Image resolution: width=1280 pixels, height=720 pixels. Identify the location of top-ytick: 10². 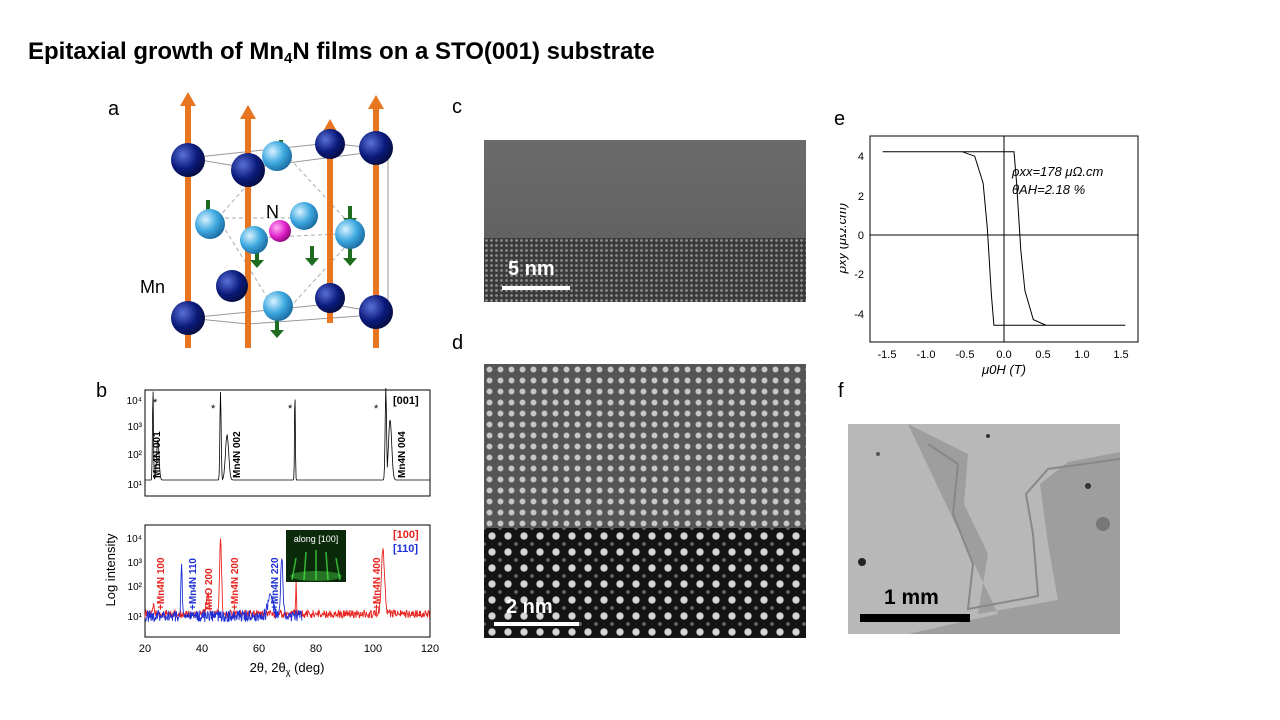
(135, 455).